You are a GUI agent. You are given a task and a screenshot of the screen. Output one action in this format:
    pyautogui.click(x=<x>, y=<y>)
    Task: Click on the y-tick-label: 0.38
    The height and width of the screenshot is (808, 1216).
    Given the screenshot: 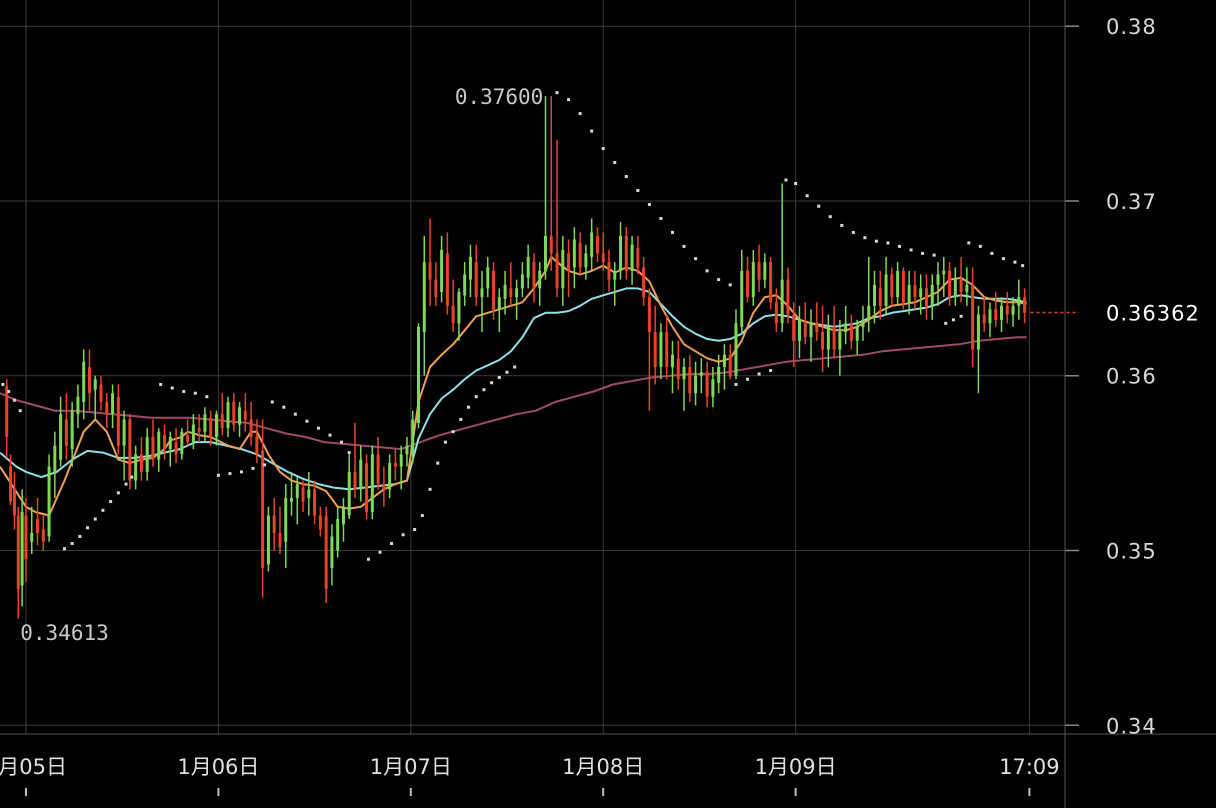 What is the action you would take?
    pyautogui.click(x=1131, y=27)
    